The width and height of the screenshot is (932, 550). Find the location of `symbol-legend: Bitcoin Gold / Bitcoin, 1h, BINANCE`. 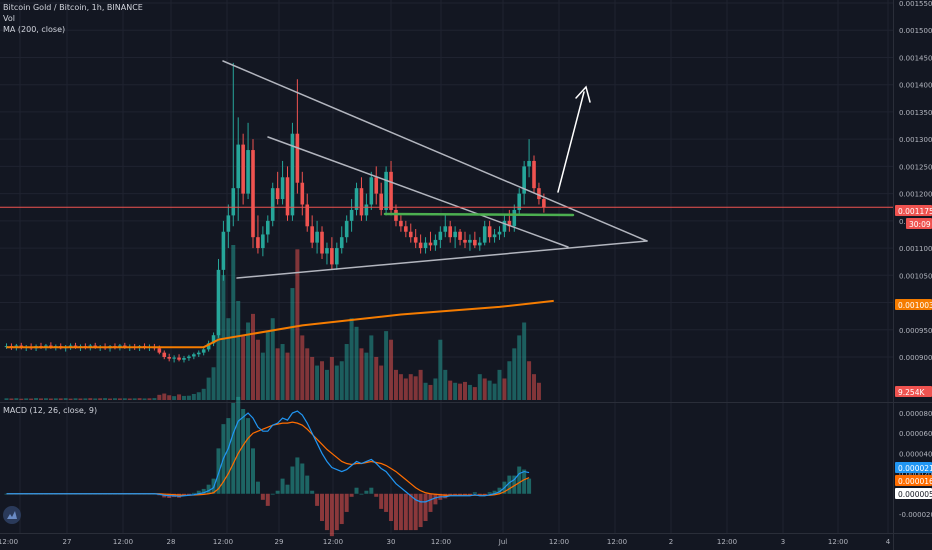

symbol-legend: Bitcoin Gold / Bitcoin, 1h, BINANCE is located at coordinates (73, 7).